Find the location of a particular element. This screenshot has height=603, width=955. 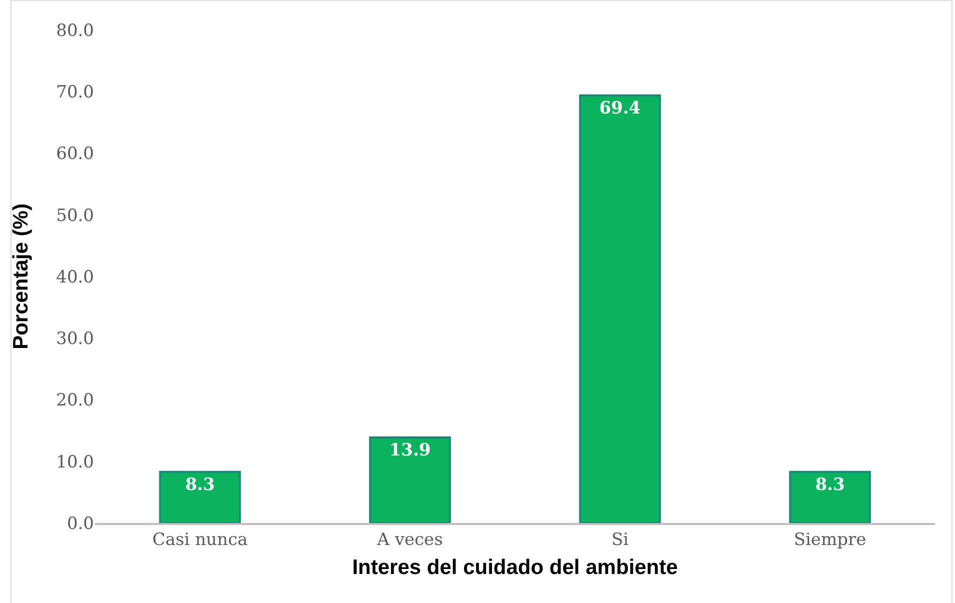

y-tick-label: 60.0 is located at coordinates (75, 154).